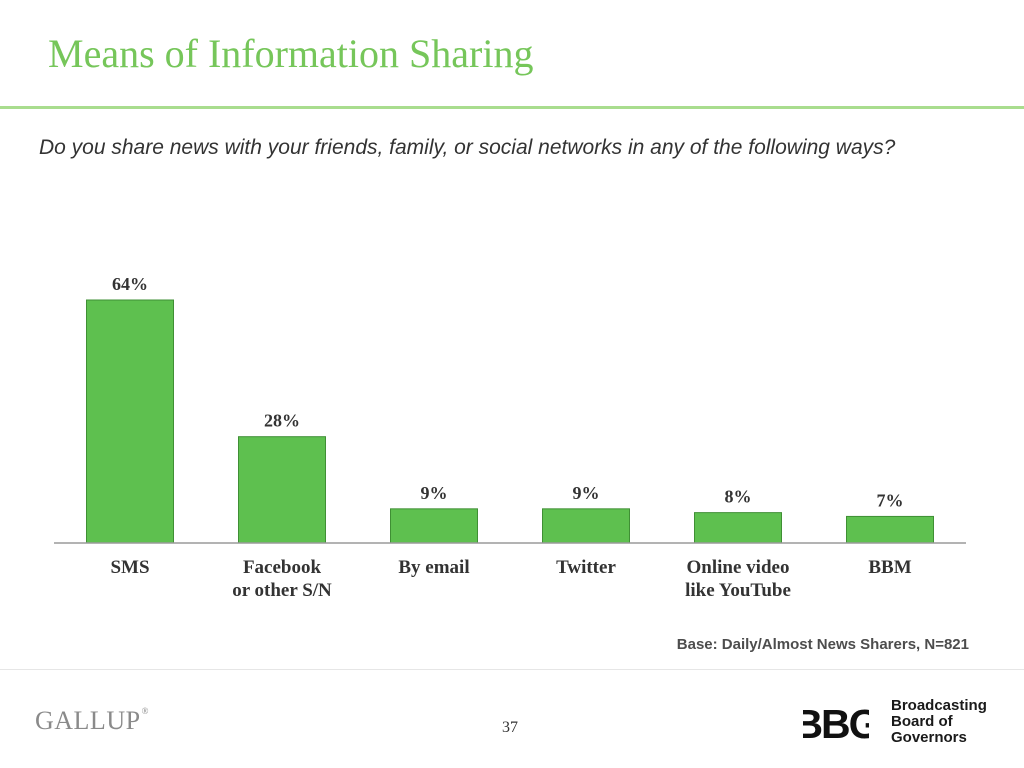 Image resolution: width=1024 pixels, height=768 pixels. What do you see at coordinates (282, 421) in the screenshot?
I see `data-label-1: 28%` at bounding box center [282, 421].